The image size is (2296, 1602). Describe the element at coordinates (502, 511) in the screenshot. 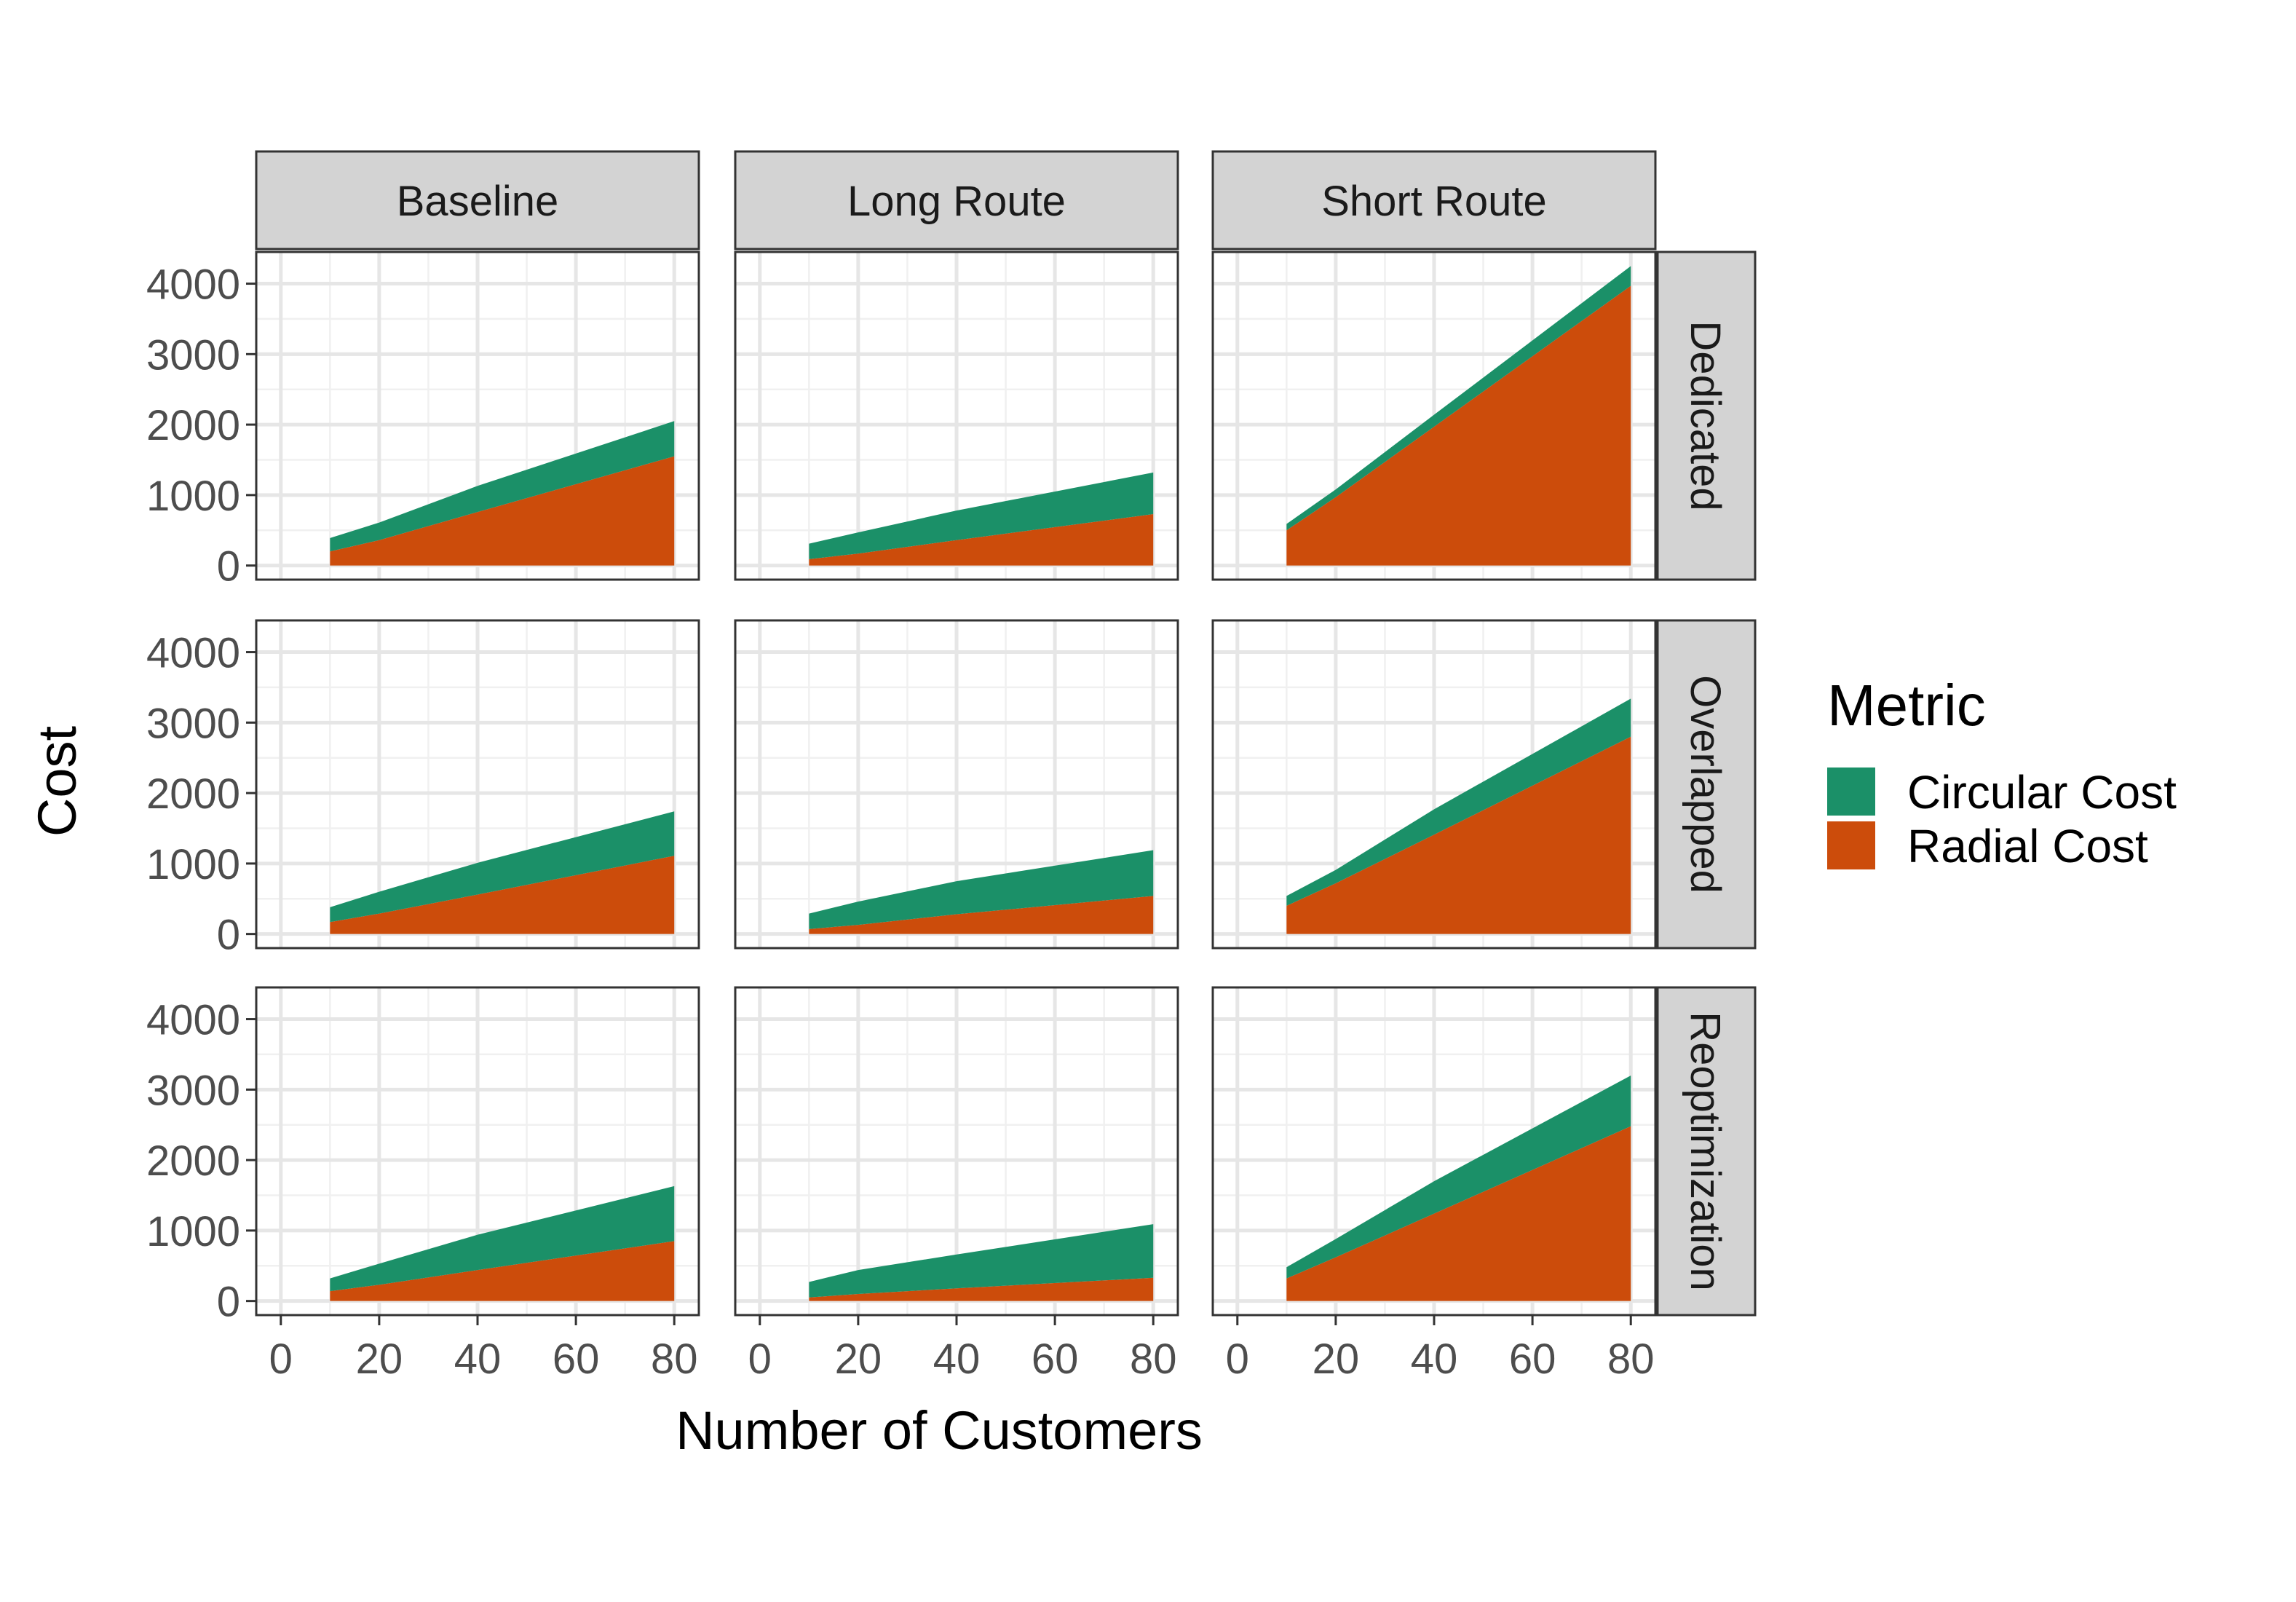

I see `area-radial-cost-baseline-dedicated` at that location.